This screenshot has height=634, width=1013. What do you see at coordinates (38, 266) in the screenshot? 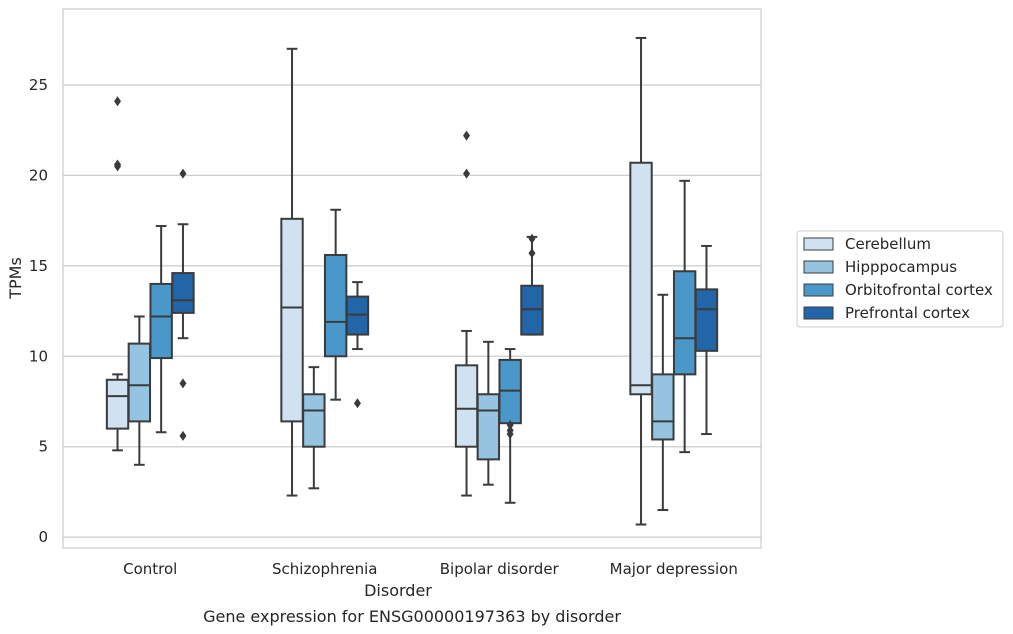
I see `y-tick-label: 15` at bounding box center [38, 266].